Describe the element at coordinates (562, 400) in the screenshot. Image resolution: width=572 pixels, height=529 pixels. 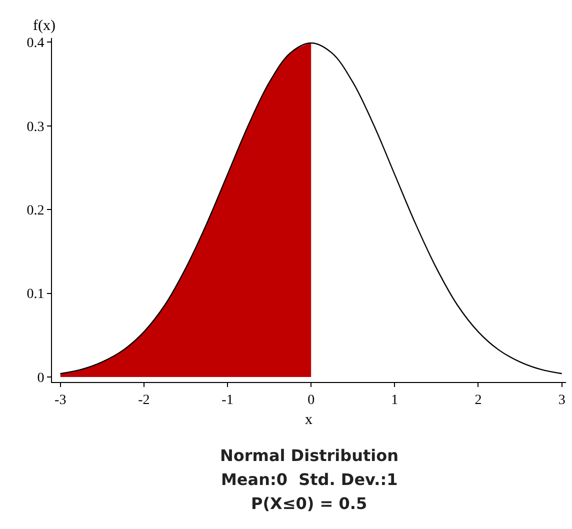
I see `x-tick-label: 3` at that location.